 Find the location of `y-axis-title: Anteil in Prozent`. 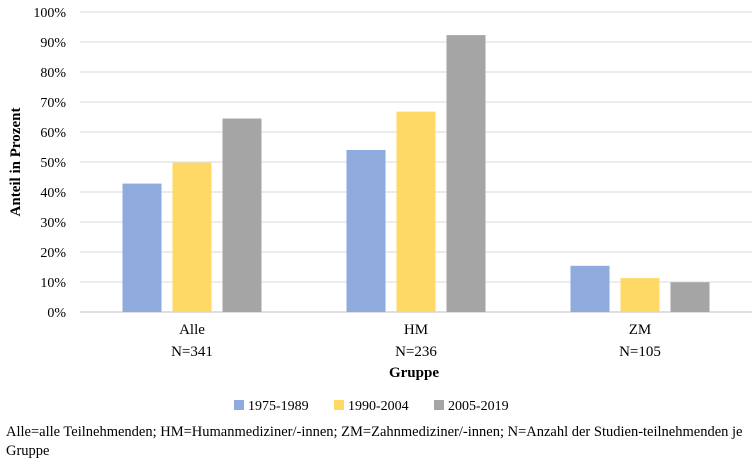

y-axis-title: Anteil in Prozent is located at coordinates (16, 162).